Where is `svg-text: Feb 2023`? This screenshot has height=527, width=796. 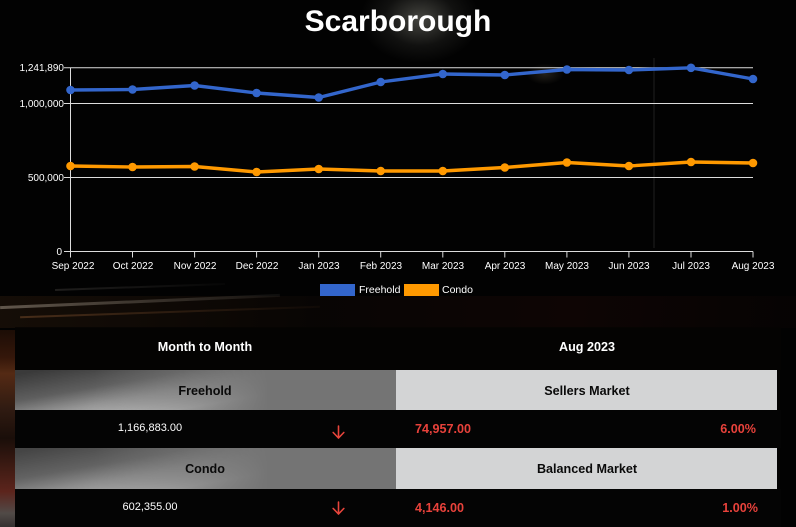
svg-text: Feb 2023 is located at coordinates (381, 266).